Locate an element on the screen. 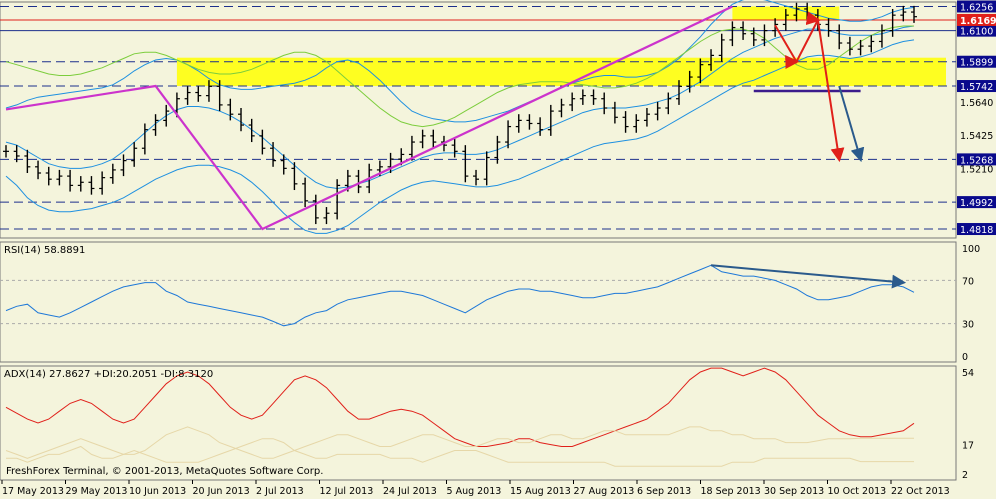  rsi-tick-label: 70 is located at coordinates (968, 281).